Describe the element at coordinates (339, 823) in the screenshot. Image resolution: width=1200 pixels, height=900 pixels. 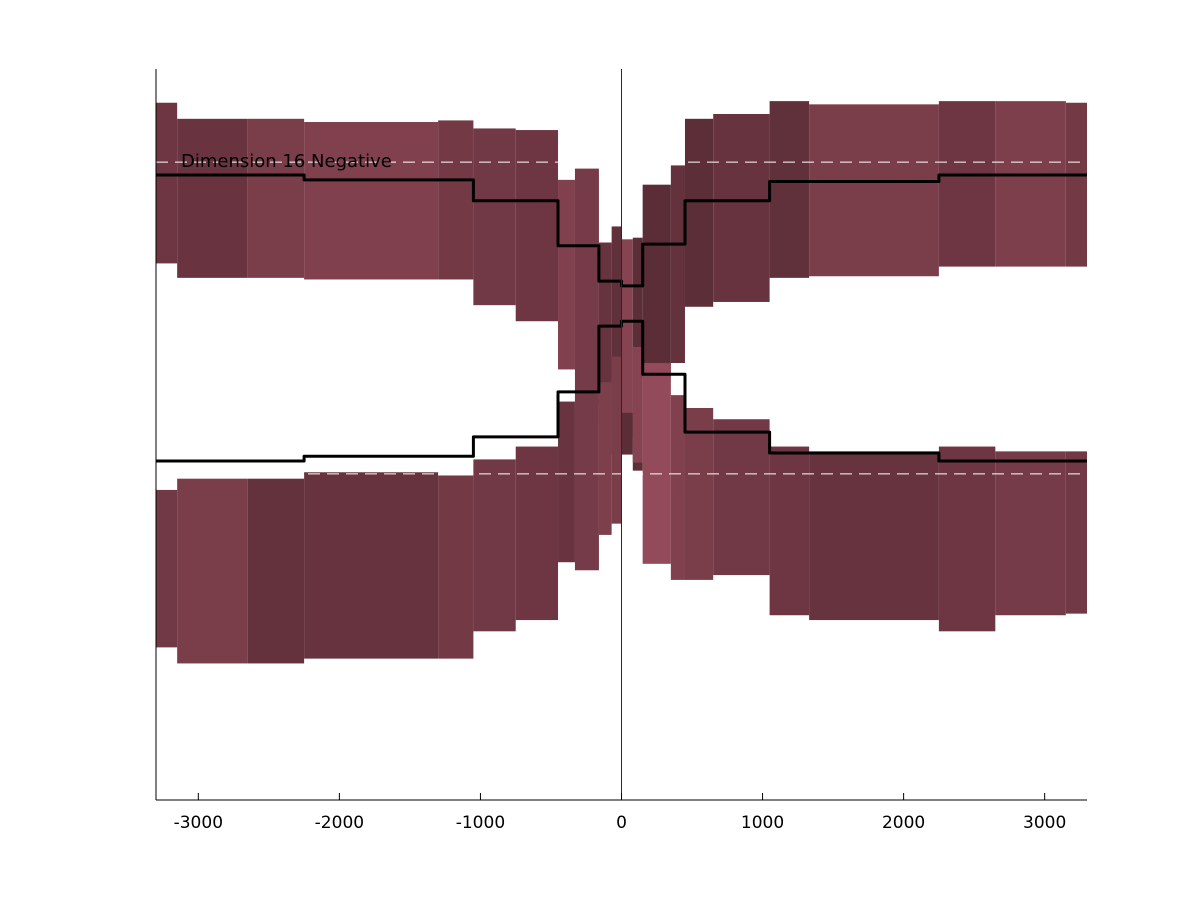
I see `x-tick-label-1: -2000` at that location.